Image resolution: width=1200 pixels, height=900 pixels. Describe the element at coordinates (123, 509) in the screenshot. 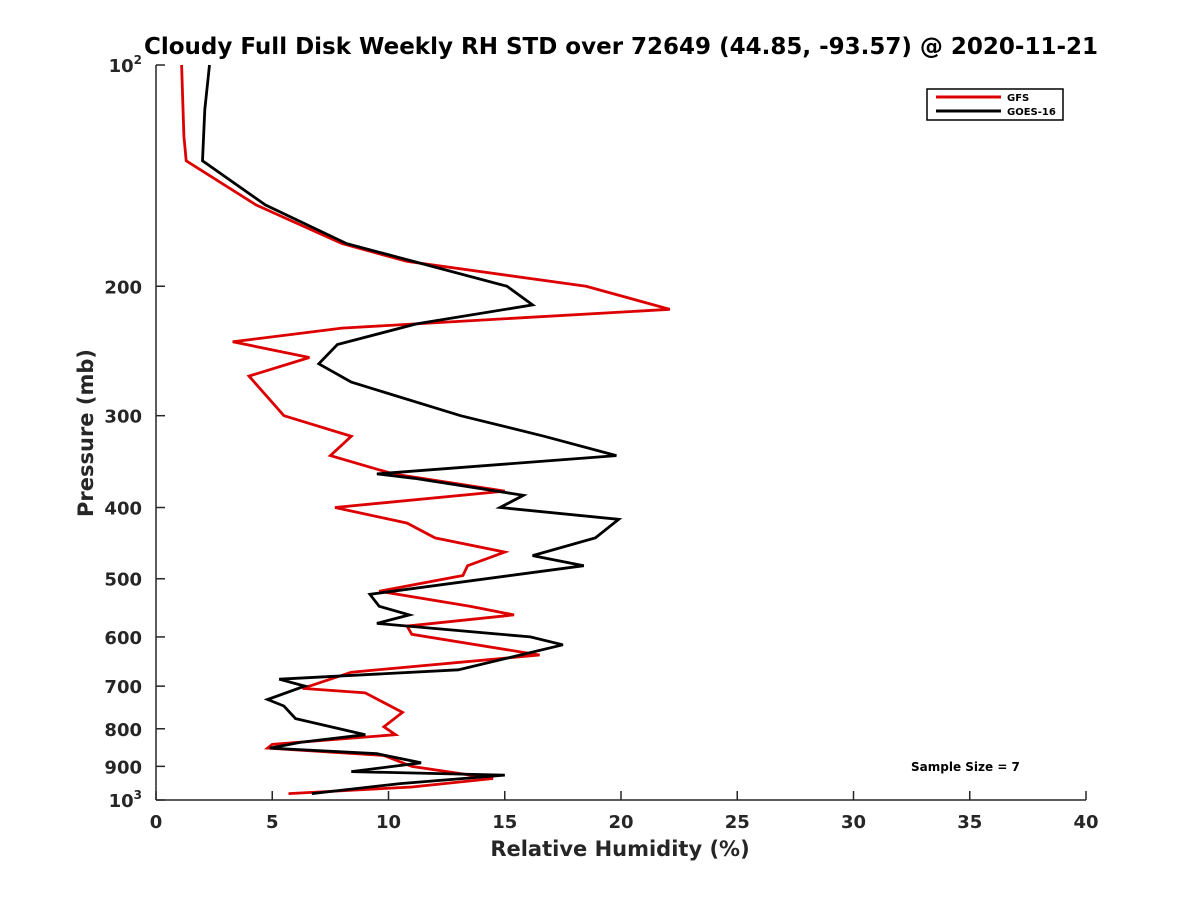

I see `y-tick-label: 400` at that location.